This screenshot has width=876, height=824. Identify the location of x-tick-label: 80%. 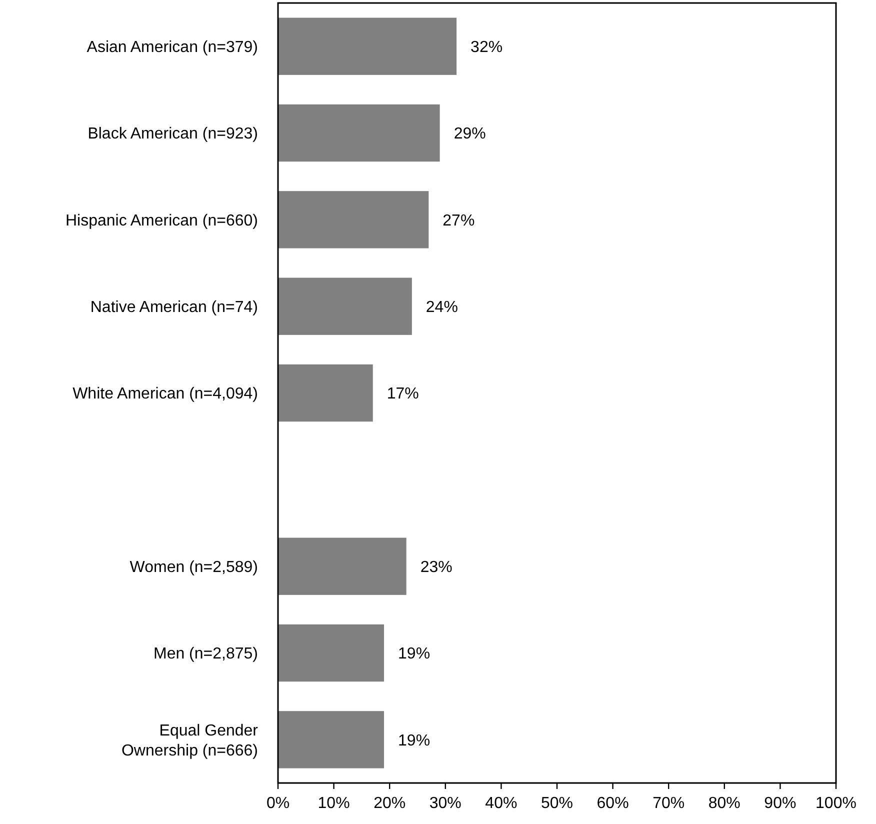
(724, 803).